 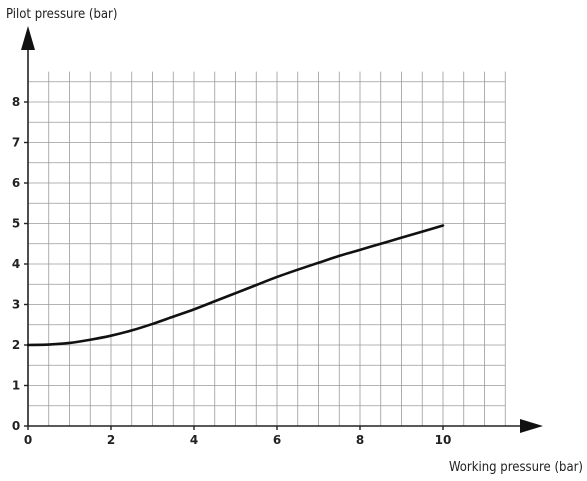 I want to click on y-tick-label: 3, so click(x=16, y=305).